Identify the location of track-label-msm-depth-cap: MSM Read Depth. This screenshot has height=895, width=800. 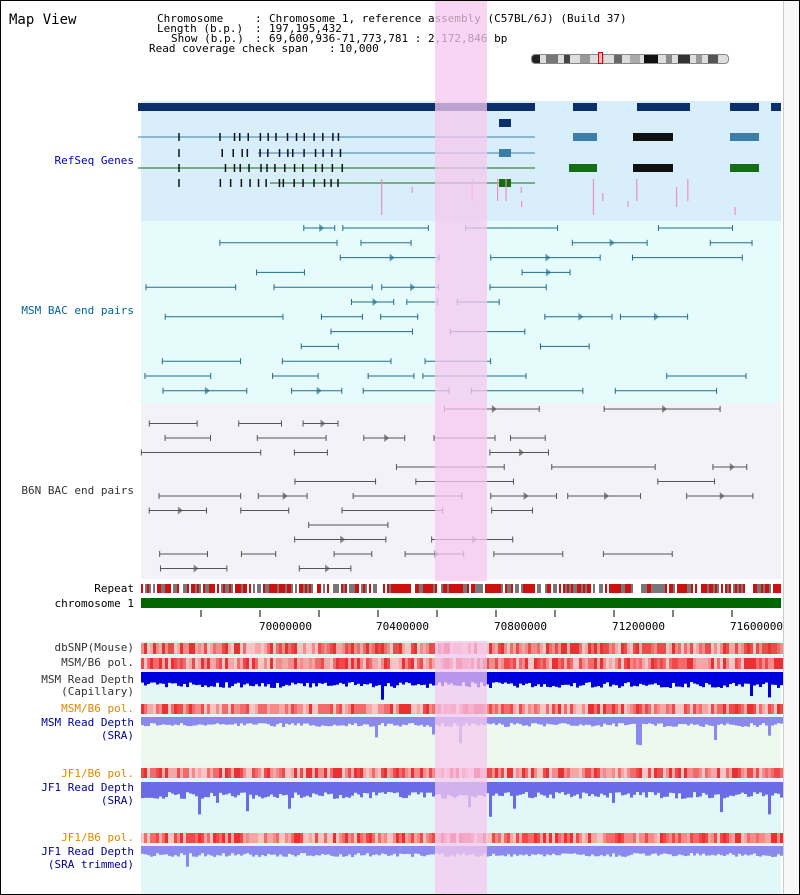
(87, 679).